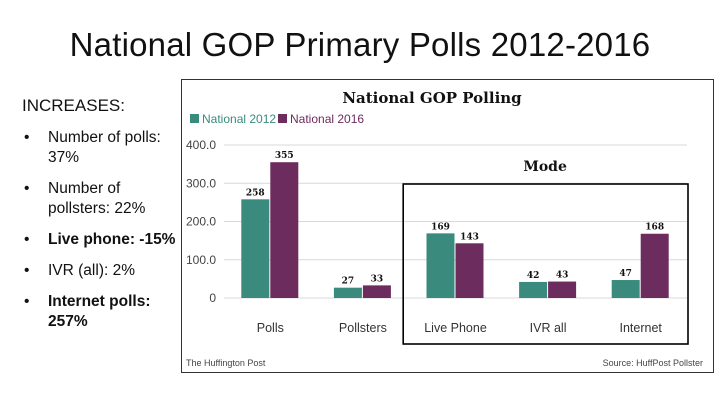 Image resolution: width=720 pixels, height=405 pixels. I want to click on x-tick-label: Polls, so click(270, 328).